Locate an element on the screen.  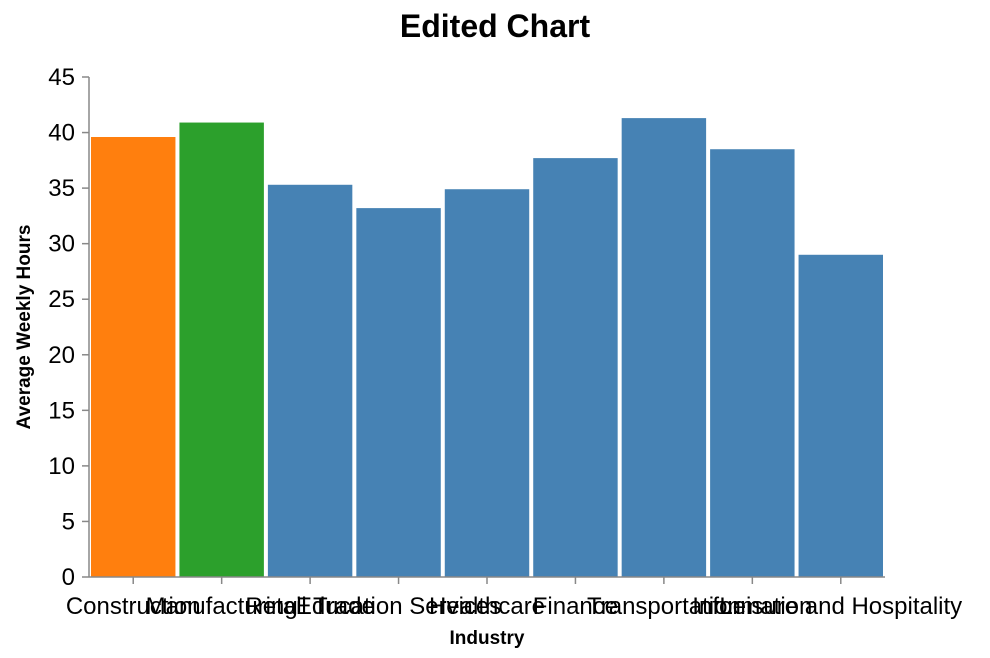
x-tick-label: Construction is located at coordinates (133, 606).